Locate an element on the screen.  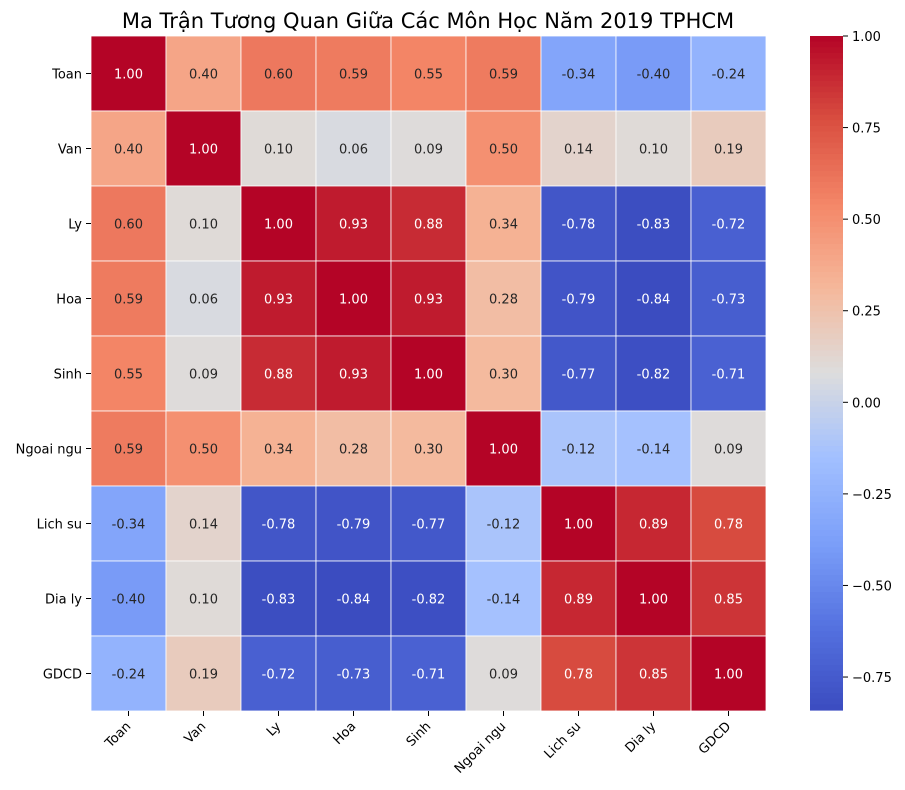
heatmap-cell-value: 0.19 is located at coordinates (203, 675).